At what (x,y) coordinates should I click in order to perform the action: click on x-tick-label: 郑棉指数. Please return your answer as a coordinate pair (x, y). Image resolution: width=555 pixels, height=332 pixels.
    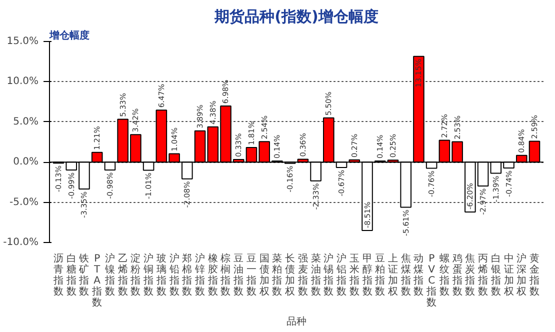
    Looking at the image, I should click on (186, 275).